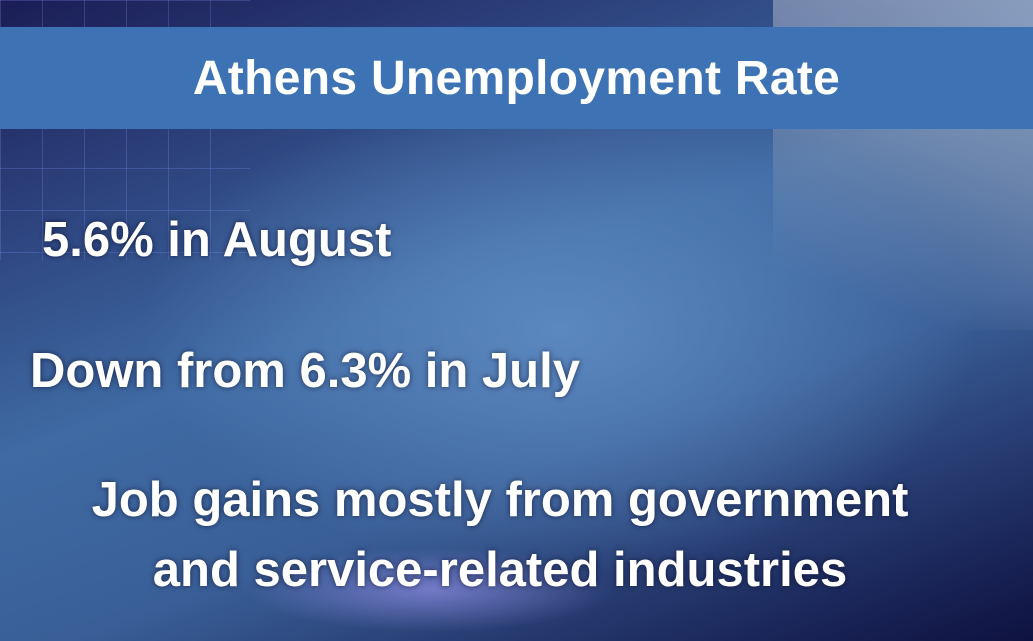 Image resolution: width=1033 pixels, height=641 pixels. I want to click on bullet-text: Job gains mostly from government, so click(500, 500).